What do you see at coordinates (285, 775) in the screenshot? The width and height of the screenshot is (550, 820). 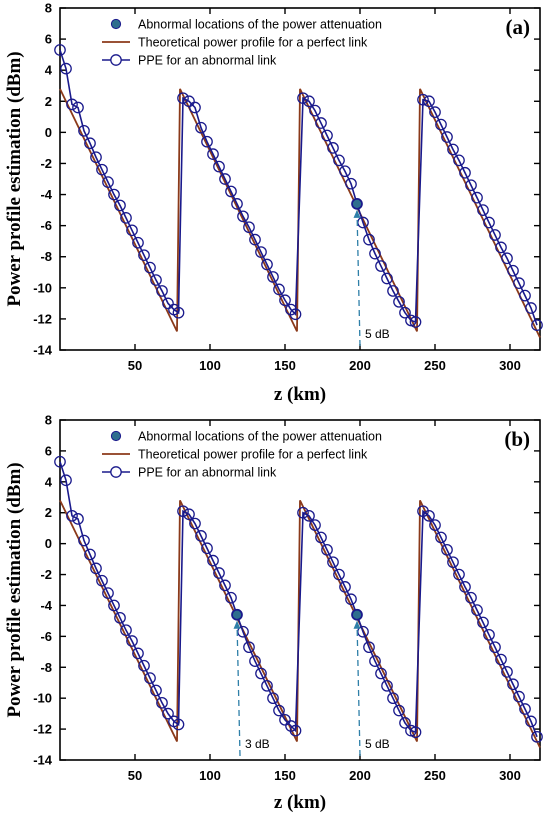 I see `x-tick-label: 150` at bounding box center [285, 775].